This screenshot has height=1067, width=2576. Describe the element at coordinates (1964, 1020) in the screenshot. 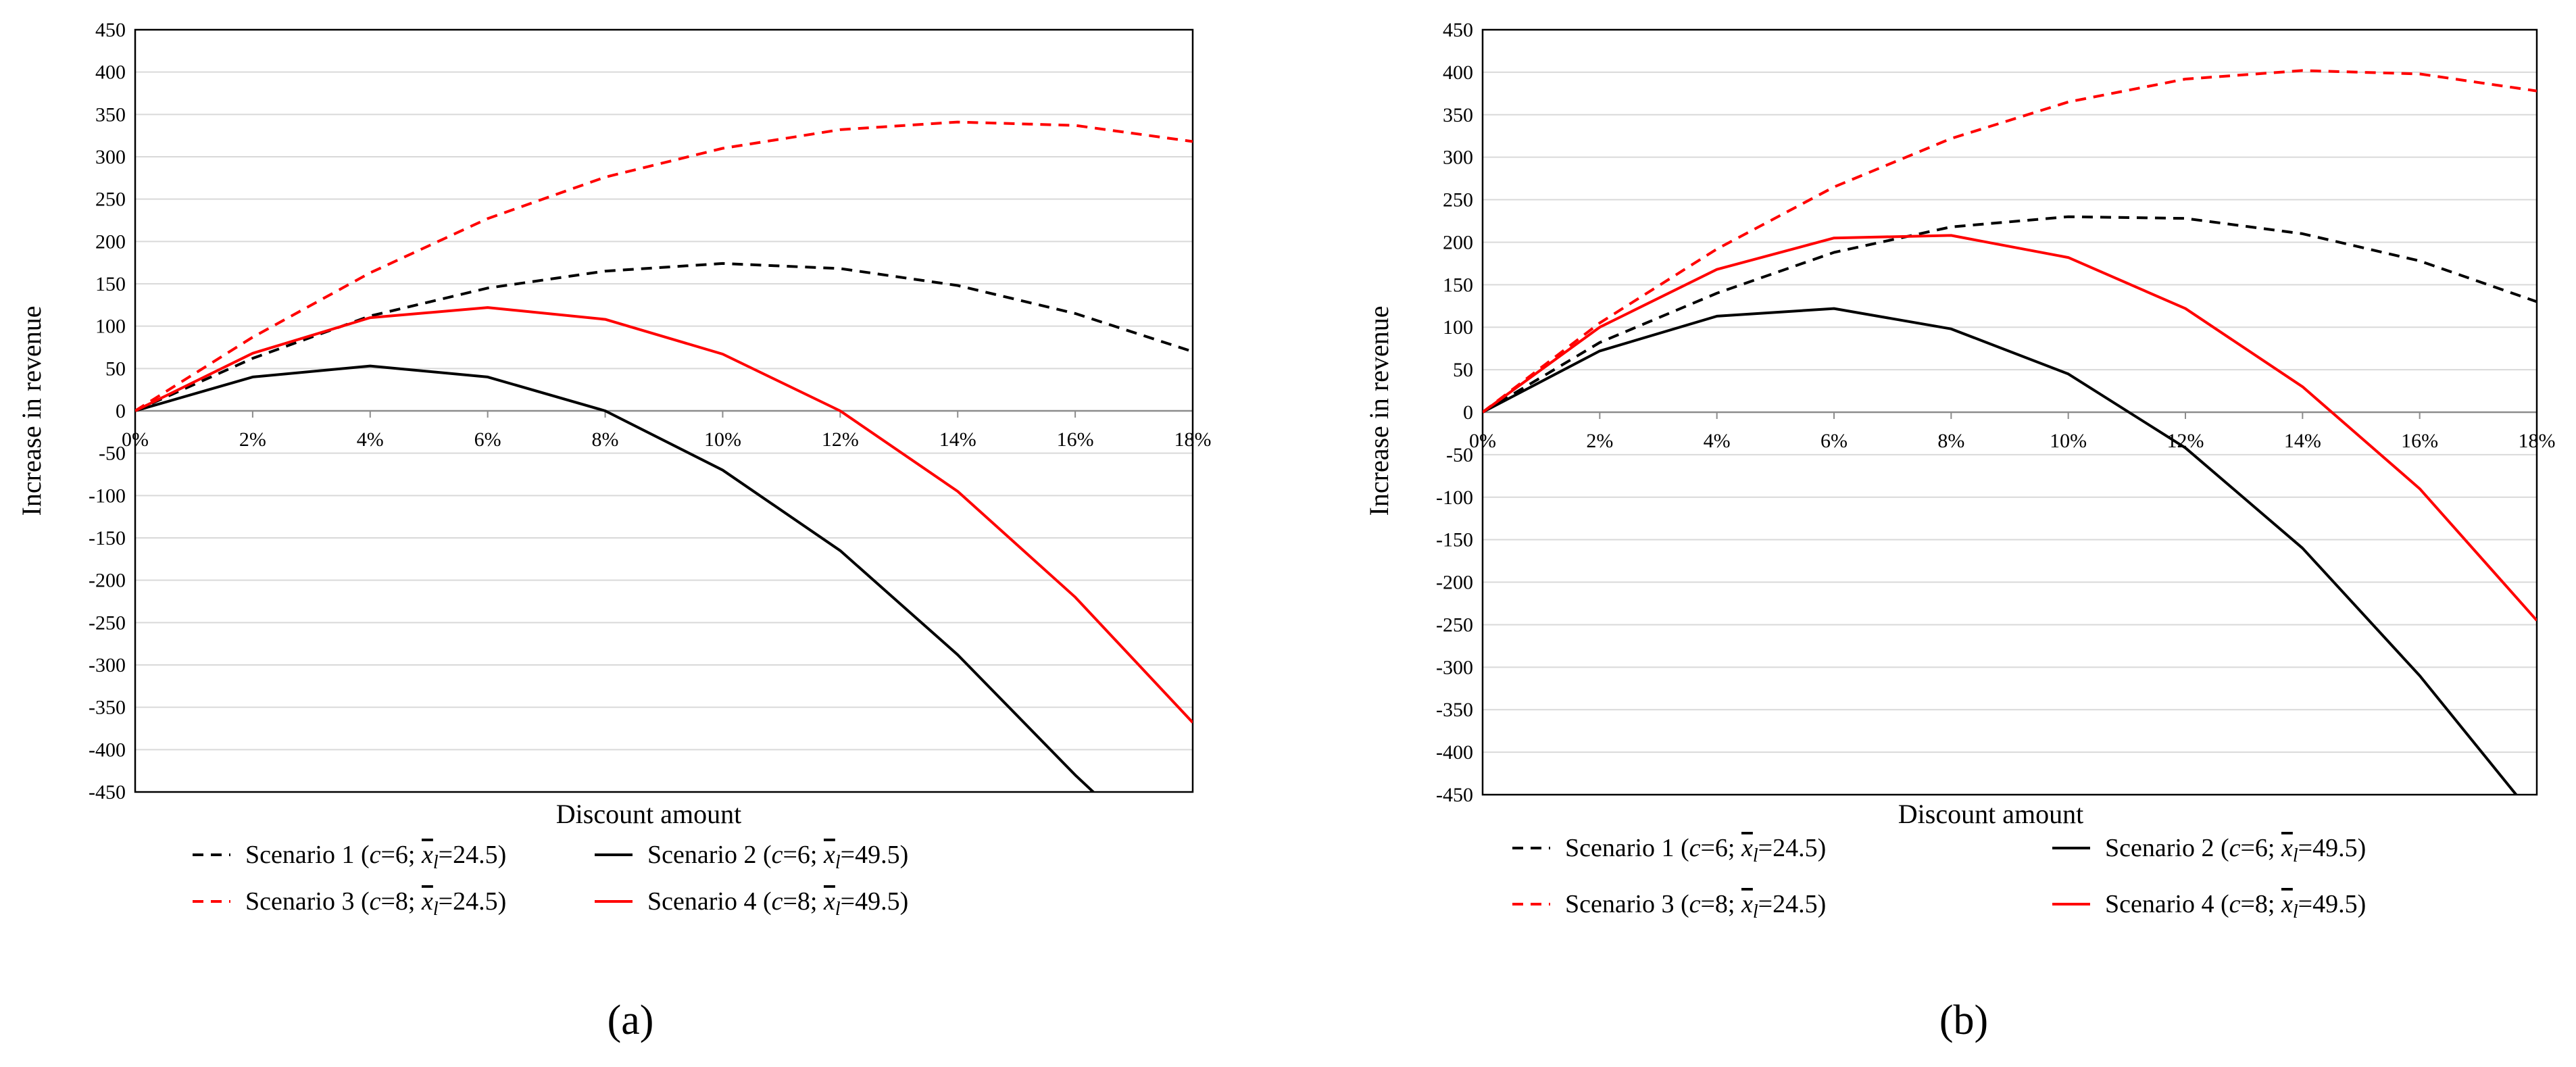

I see `caption-b: (b)` at that location.